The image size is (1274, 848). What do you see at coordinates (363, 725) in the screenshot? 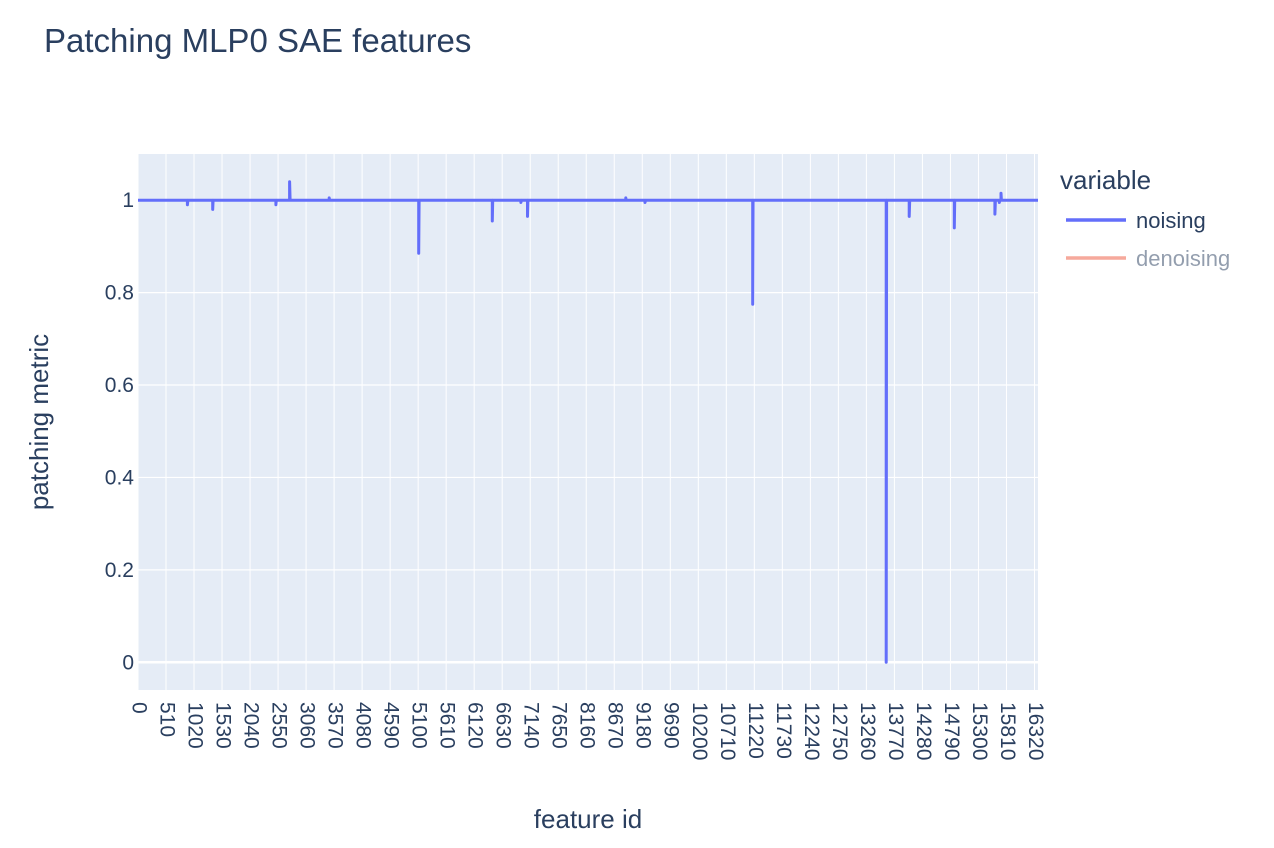
I see `x-tick-label: 4080` at bounding box center [363, 725].